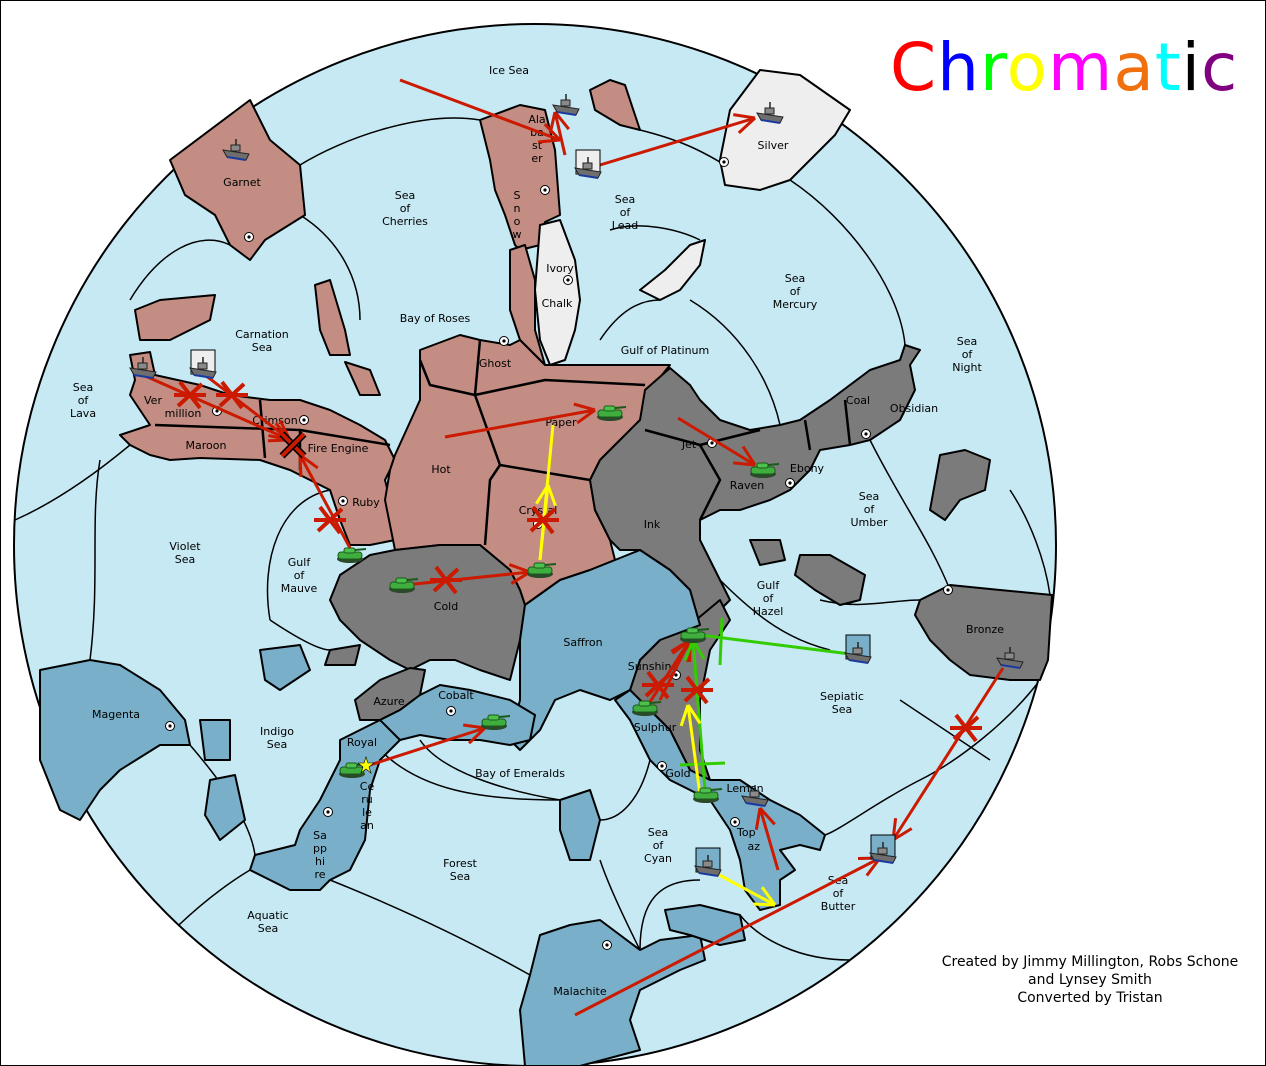 The width and height of the screenshot is (1266, 1066). I want to click on province-label: Sulphur, so click(655, 727).